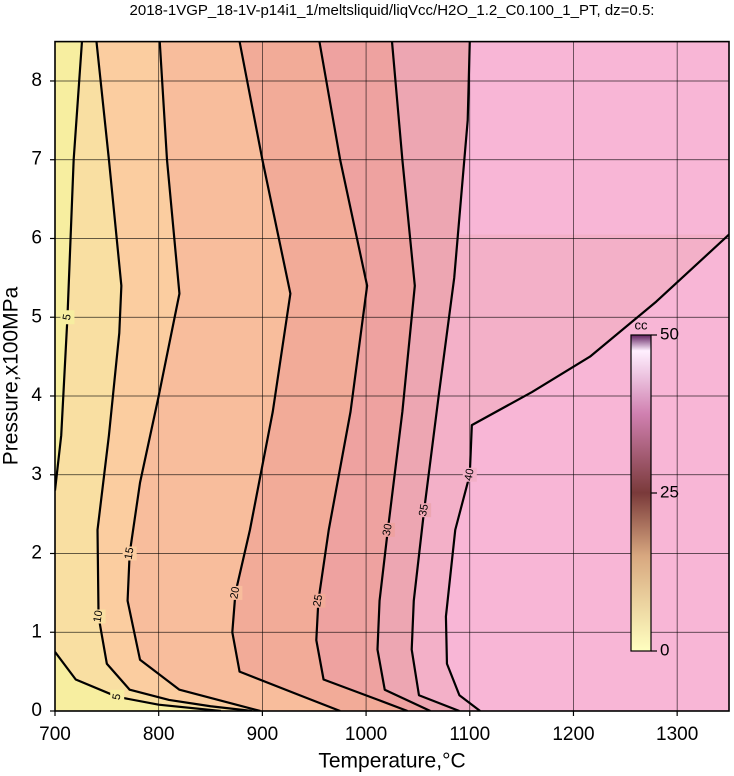 This screenshot has width=734, height=776. Describe the element at coordinates (36, 553) in the screenshot. I see `y-tick-label: 2` at that location.